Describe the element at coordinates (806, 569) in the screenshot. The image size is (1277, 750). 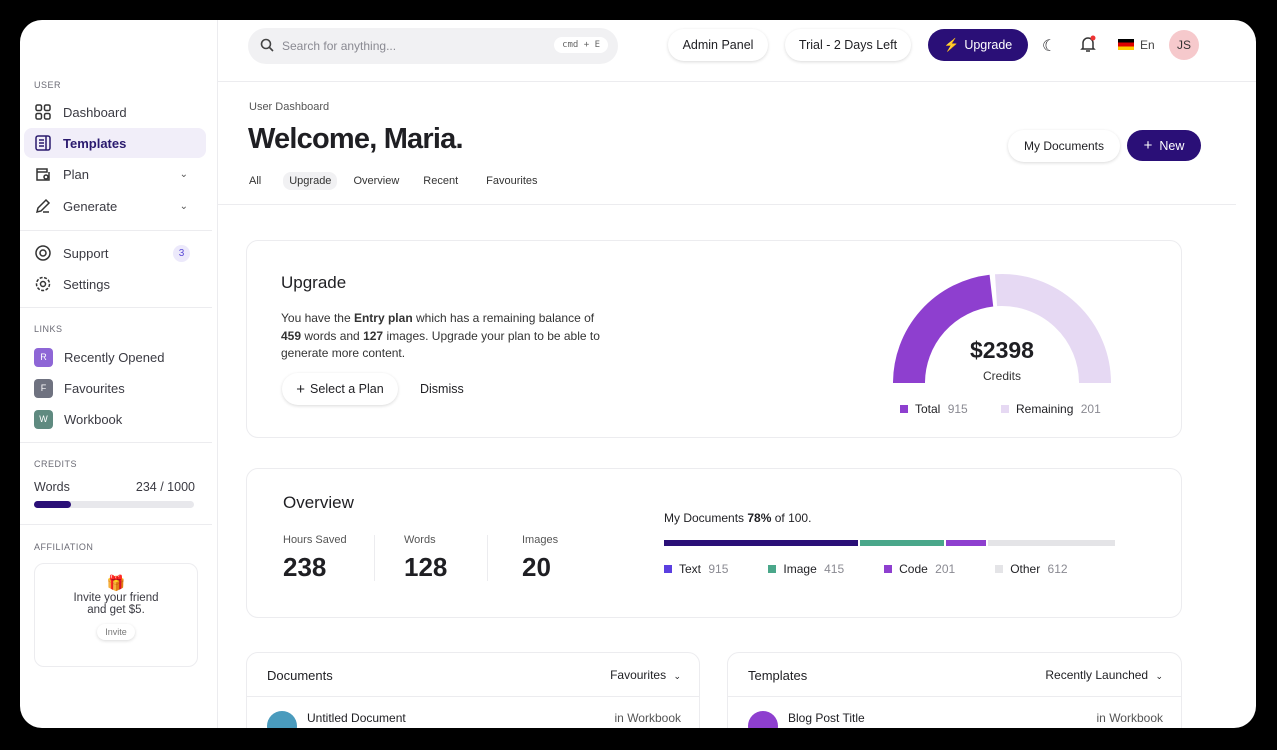
I see `legend-image: Image 415` at that location.